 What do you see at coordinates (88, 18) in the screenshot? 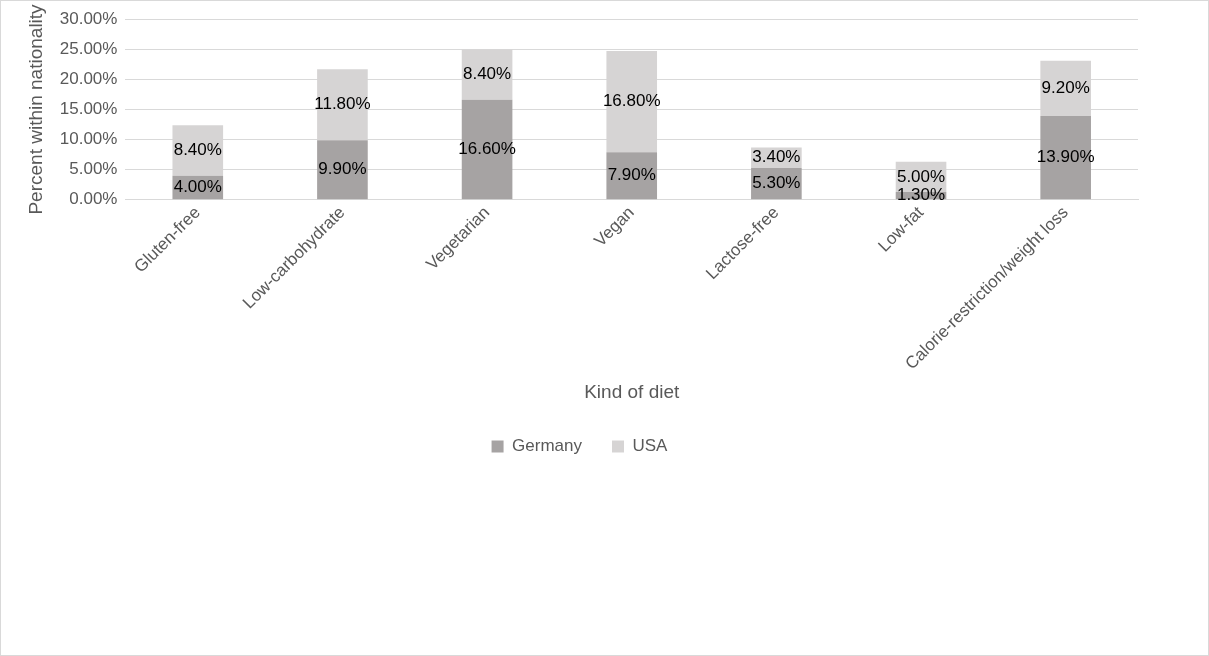
I see `y-tick-label: 30.00%` at bounding box center [88, 18].